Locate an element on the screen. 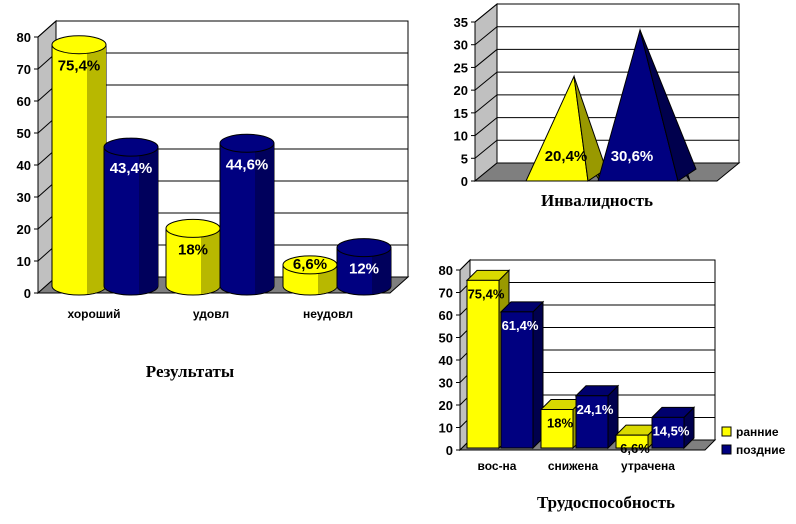  x-tick-label: удовл is located at coordinates (211, 314).